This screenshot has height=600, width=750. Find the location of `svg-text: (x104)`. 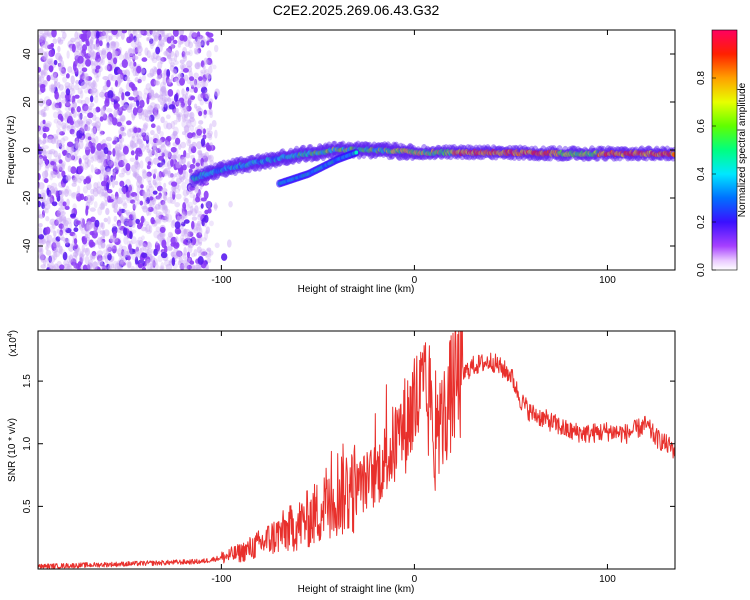

svg-text: (x104) is located at coordinates (13, 343).